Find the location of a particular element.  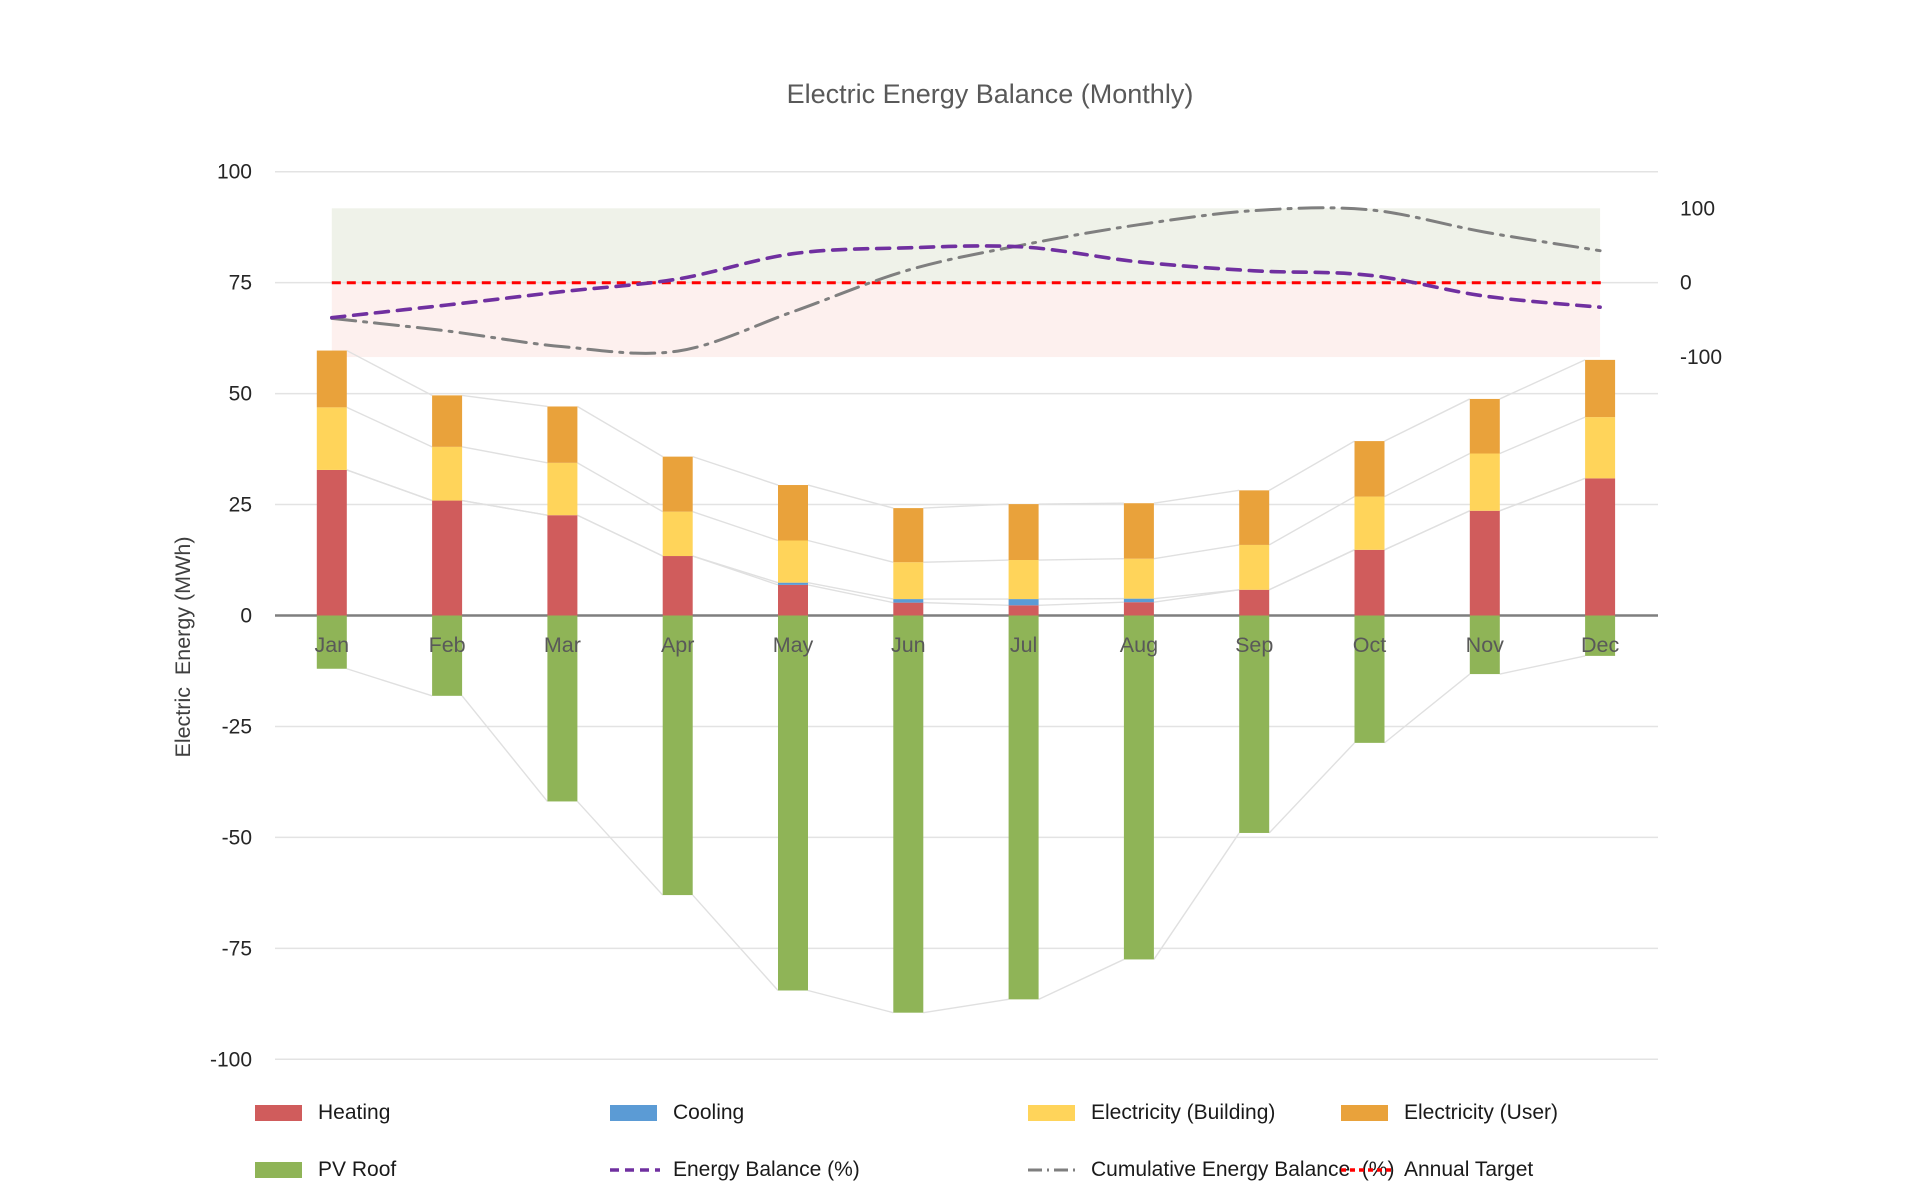

electricity-building-legend-icon is located at coordinates (1051, 1113).